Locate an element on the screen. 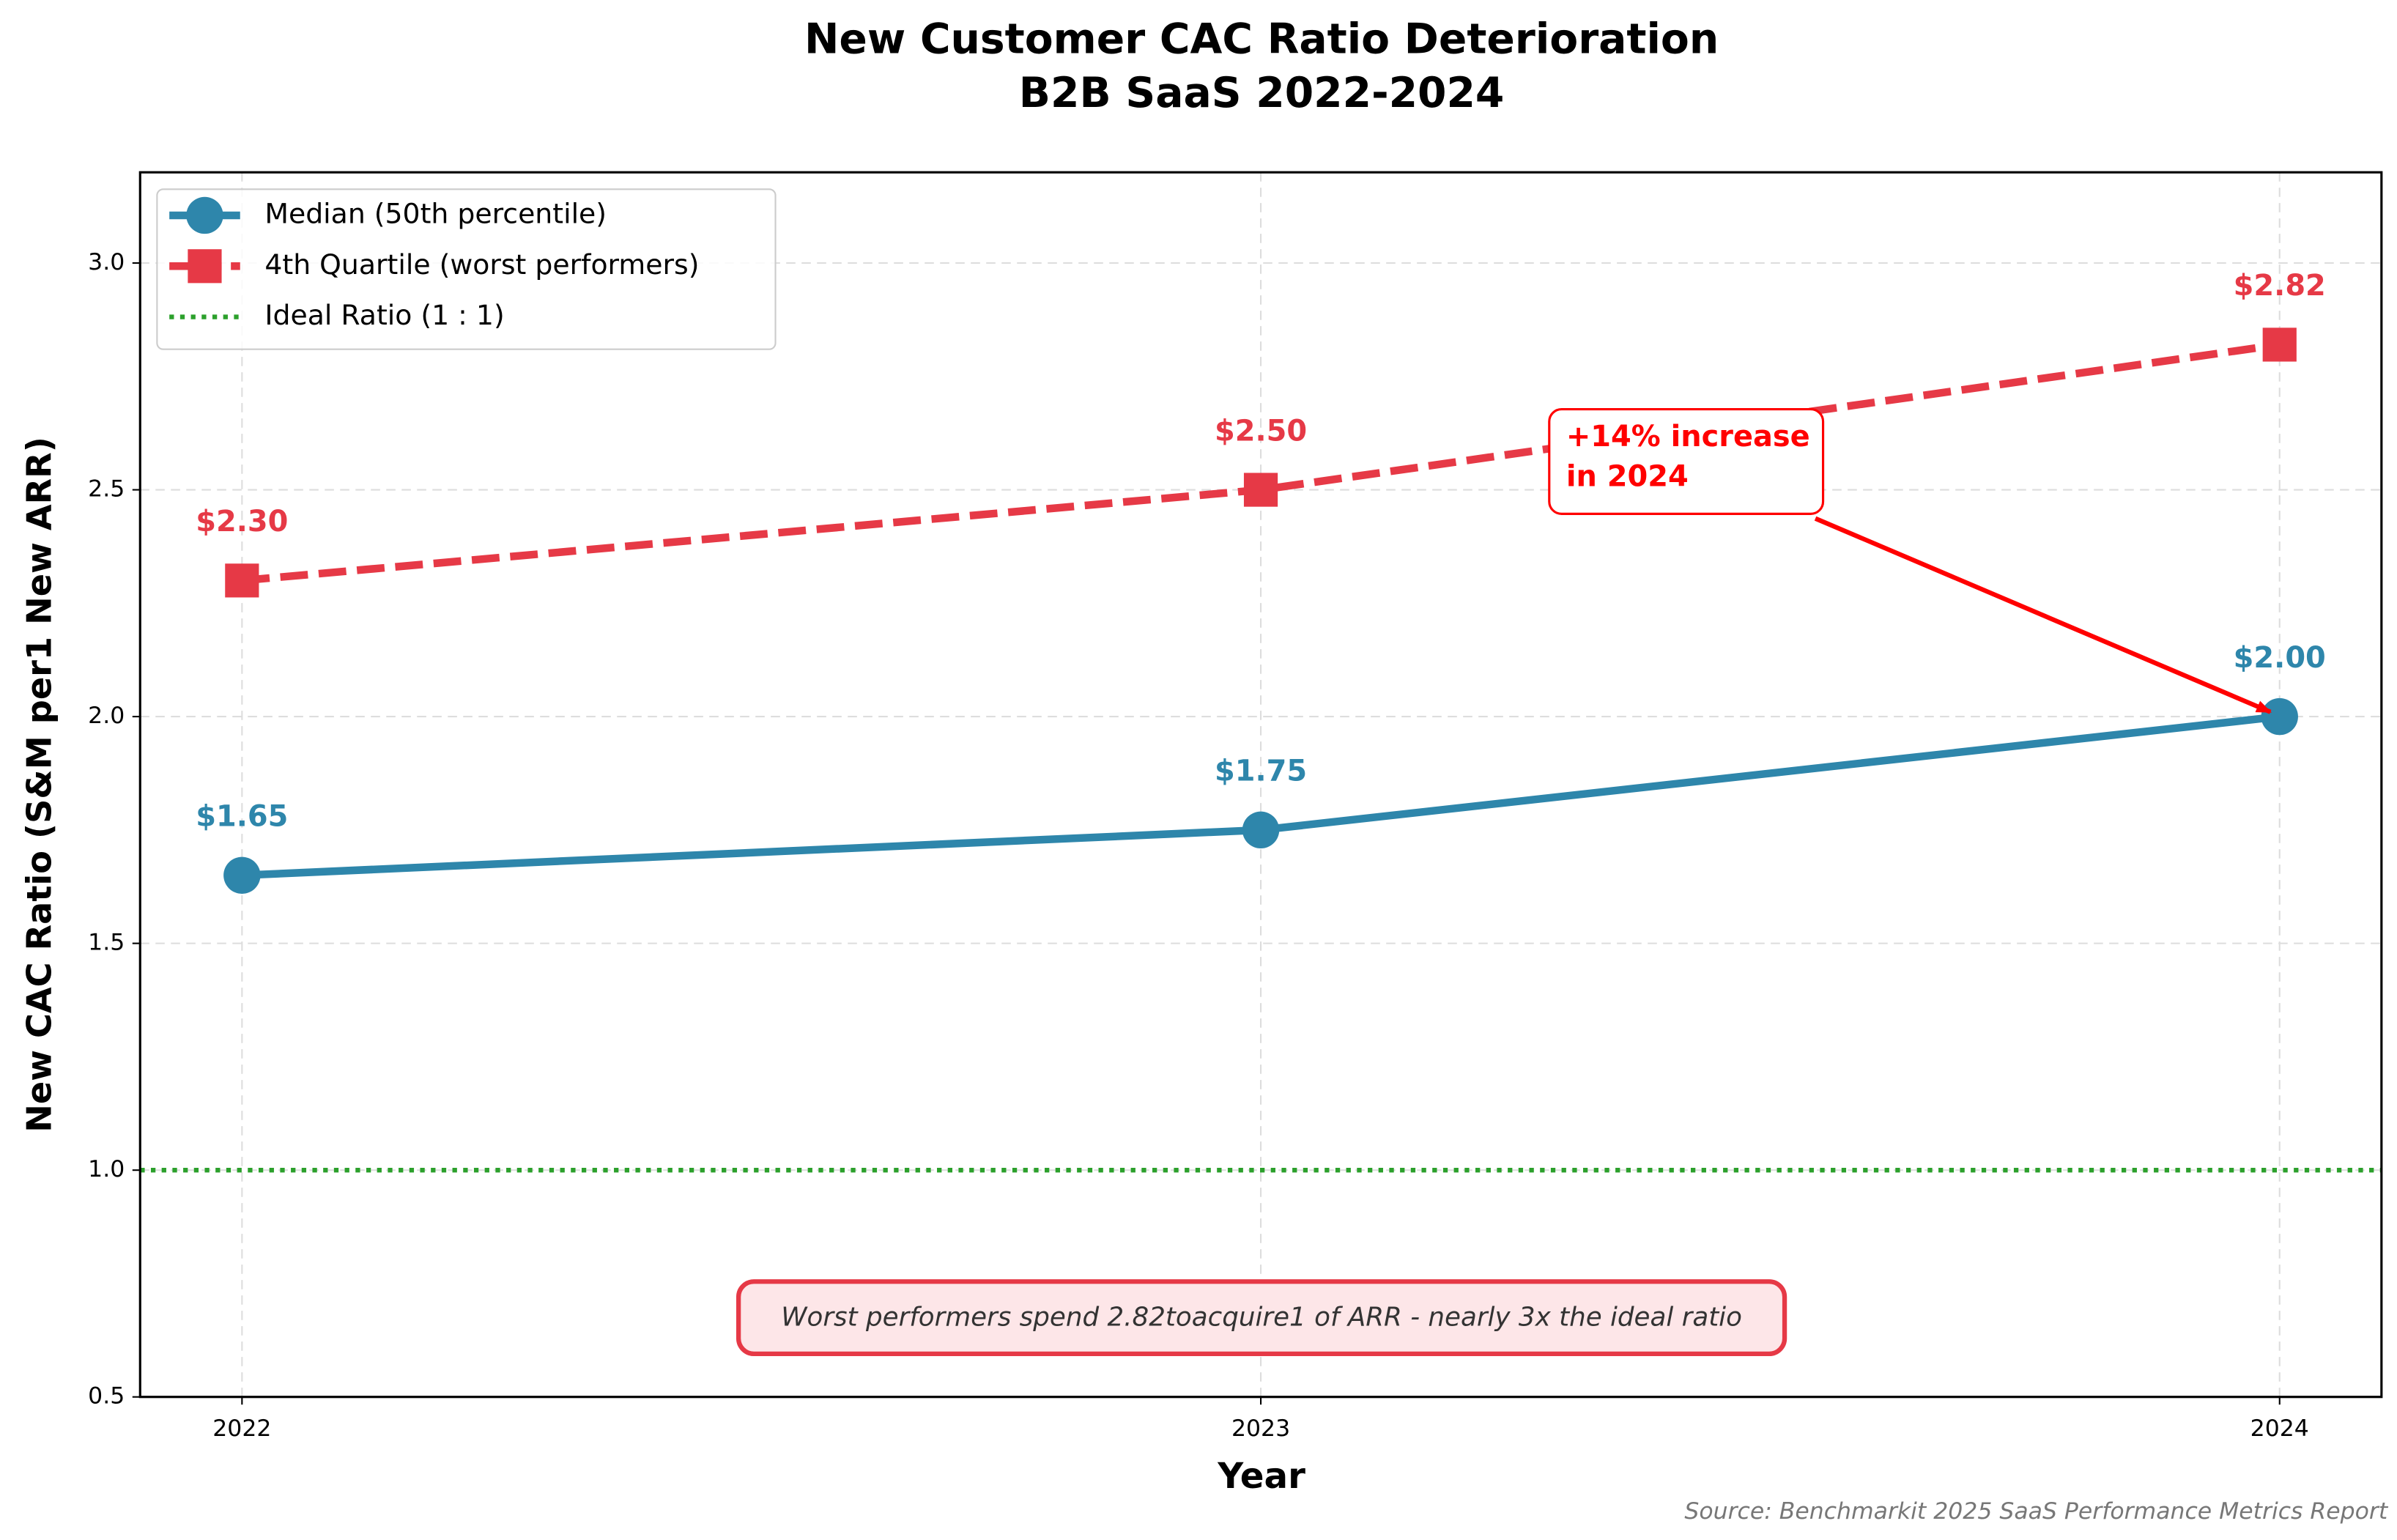 This screenshot has width=2397, height=1540. data-label: $1.65 is located at coordinates (242, 817).